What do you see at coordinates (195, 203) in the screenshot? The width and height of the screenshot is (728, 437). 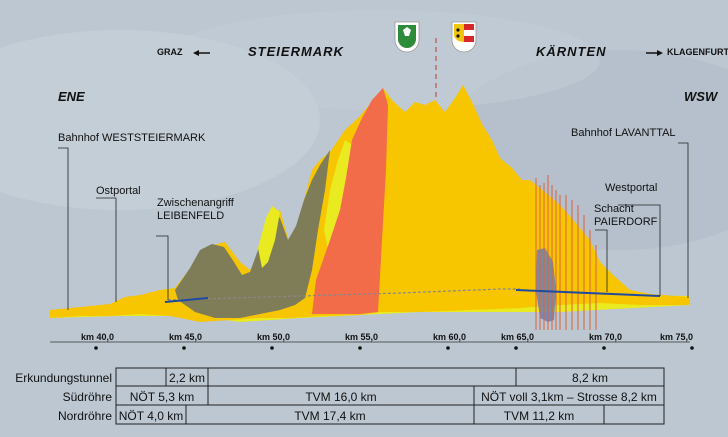 I see `intermediate-label-line1: Zwischenangriff` at bounding box center [195, 203].